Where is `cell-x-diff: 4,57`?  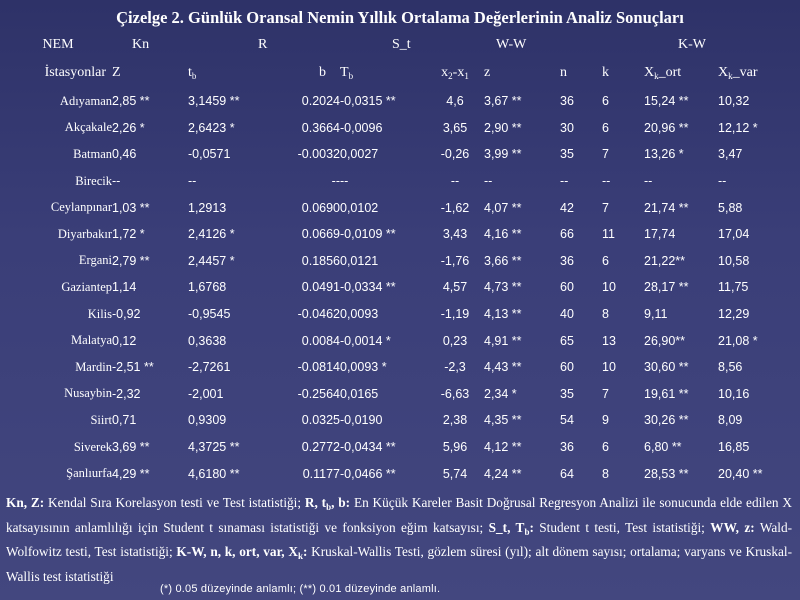
cell-x-diff: 4,57 is located at coordinates (455, 287).